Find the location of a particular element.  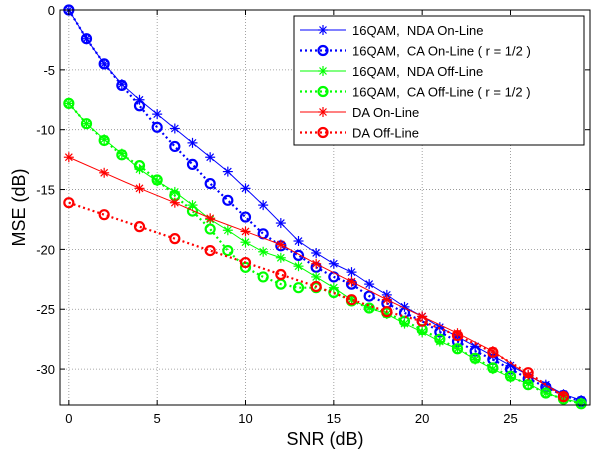

y-tick-label: -30 is located at coordinates (45, 369).